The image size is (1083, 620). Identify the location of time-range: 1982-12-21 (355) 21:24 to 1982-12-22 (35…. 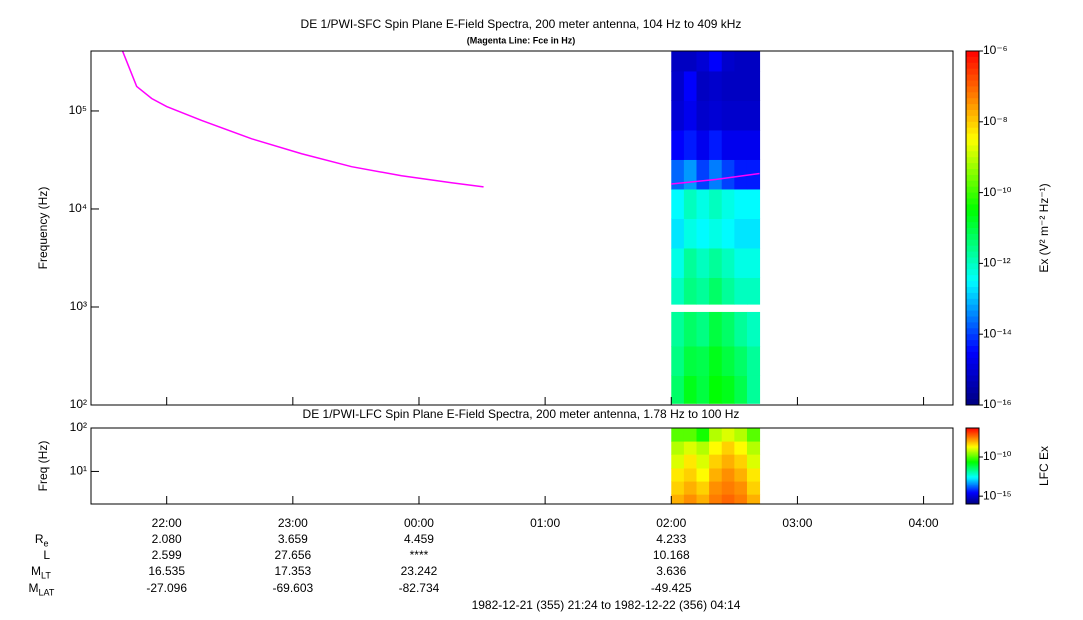
(606, 605).